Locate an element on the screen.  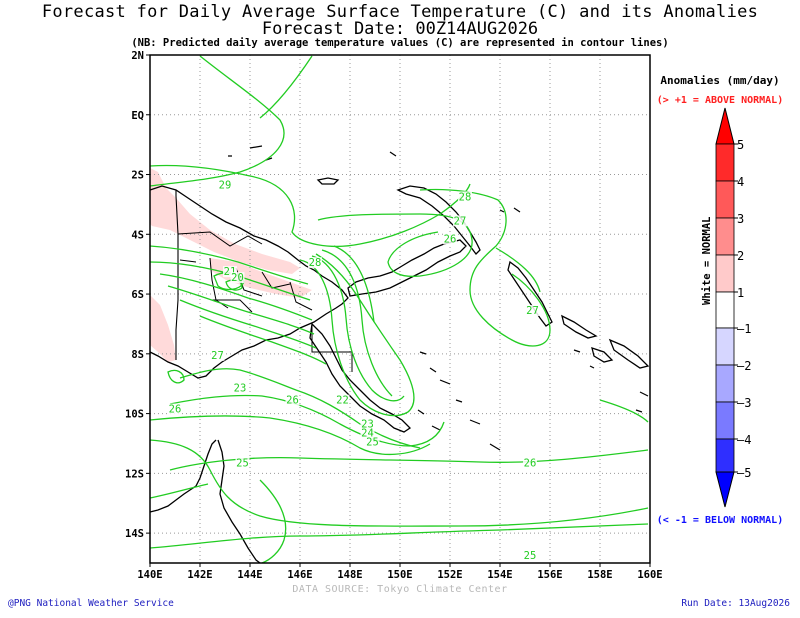
lat-tick-label: 12S is located at coordinates (134, 474).